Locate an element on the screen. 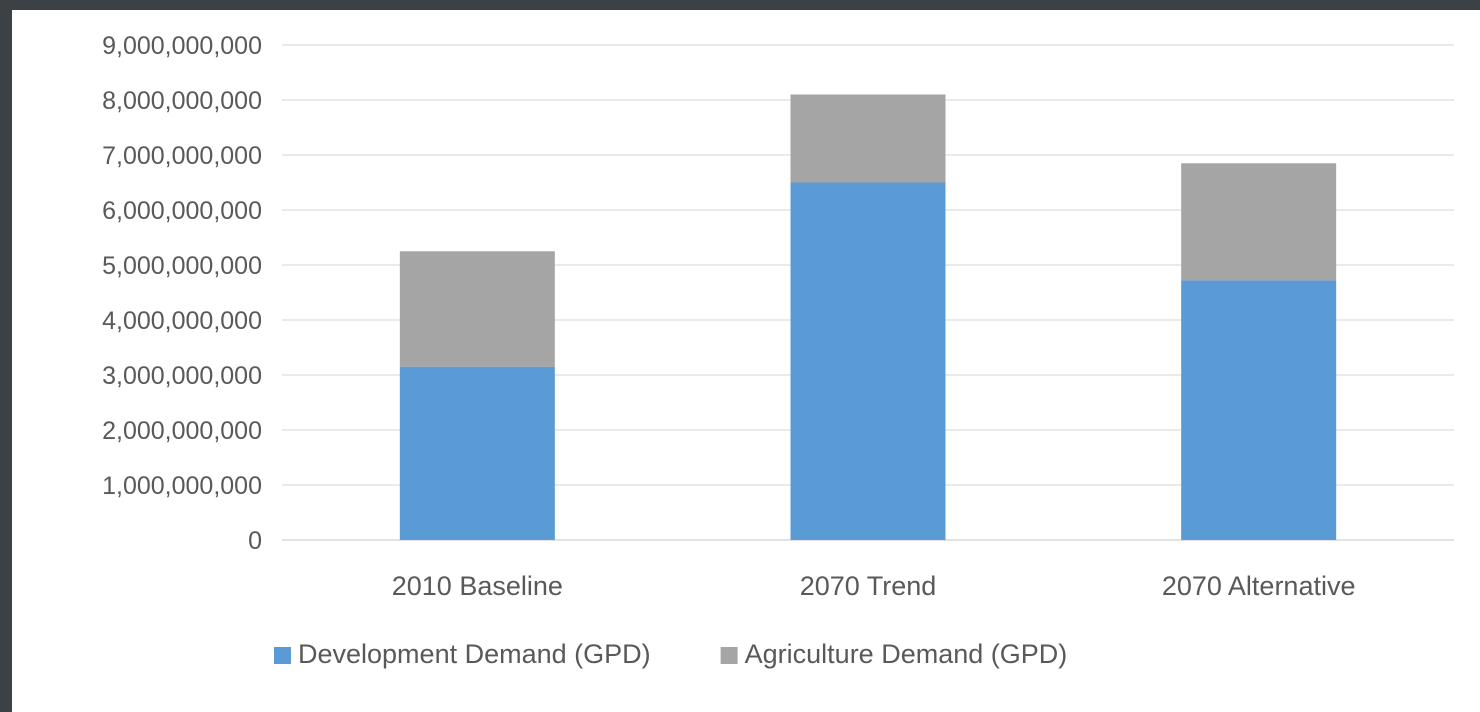  y-tick-label: 5,000,000,000 is located at coordinates (182, 266).